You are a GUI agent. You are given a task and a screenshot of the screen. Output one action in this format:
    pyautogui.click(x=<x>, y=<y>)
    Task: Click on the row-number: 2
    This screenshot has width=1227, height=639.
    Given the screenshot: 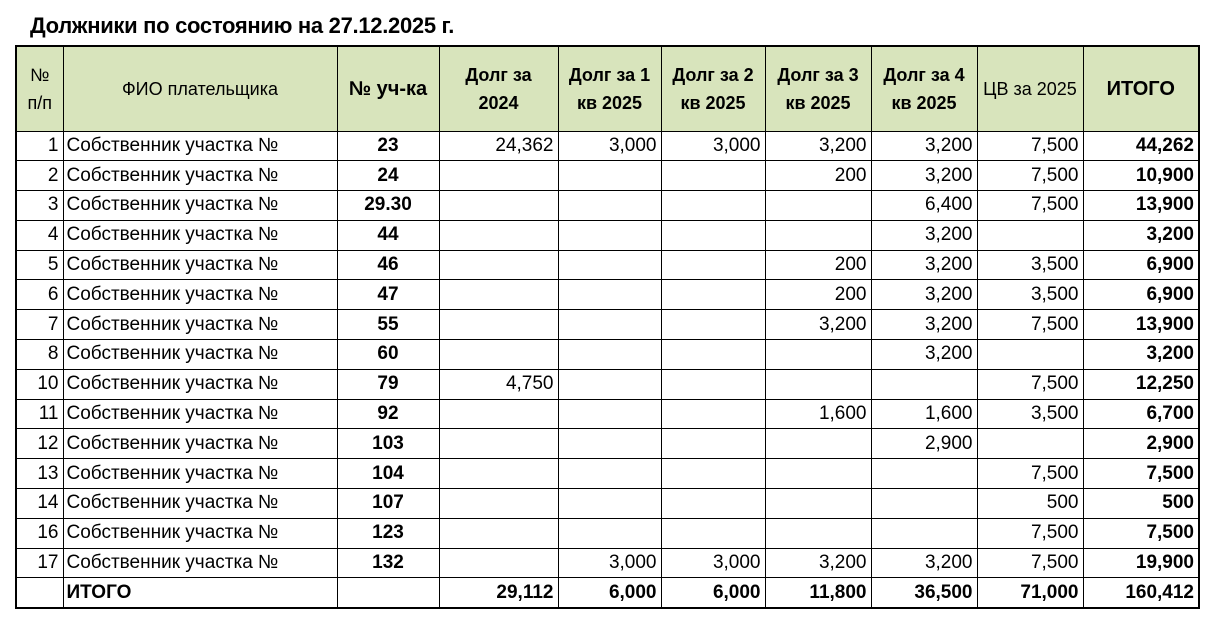 What is the action you would take?
    pyautogui.click(x=39, y=176)
    